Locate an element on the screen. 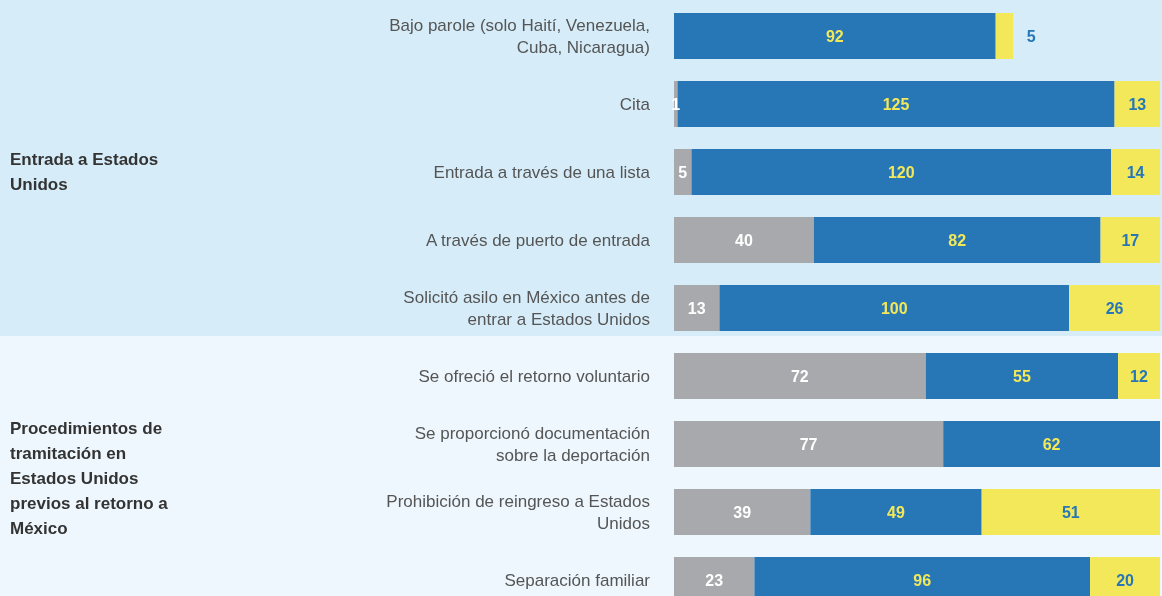 The height and width of the screenshot is (596, 1162). data-label: 14 is located at coordinates (1135, 172).